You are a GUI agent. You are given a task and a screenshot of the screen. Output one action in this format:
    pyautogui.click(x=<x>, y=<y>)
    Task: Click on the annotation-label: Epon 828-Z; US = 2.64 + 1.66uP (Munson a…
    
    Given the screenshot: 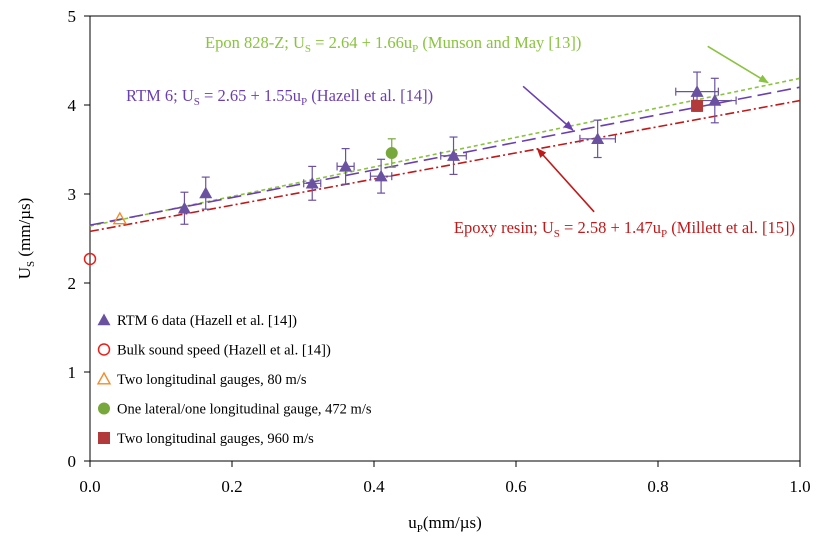 What is the action you would take?
    pyautogui.click(x=393, y=44)
    